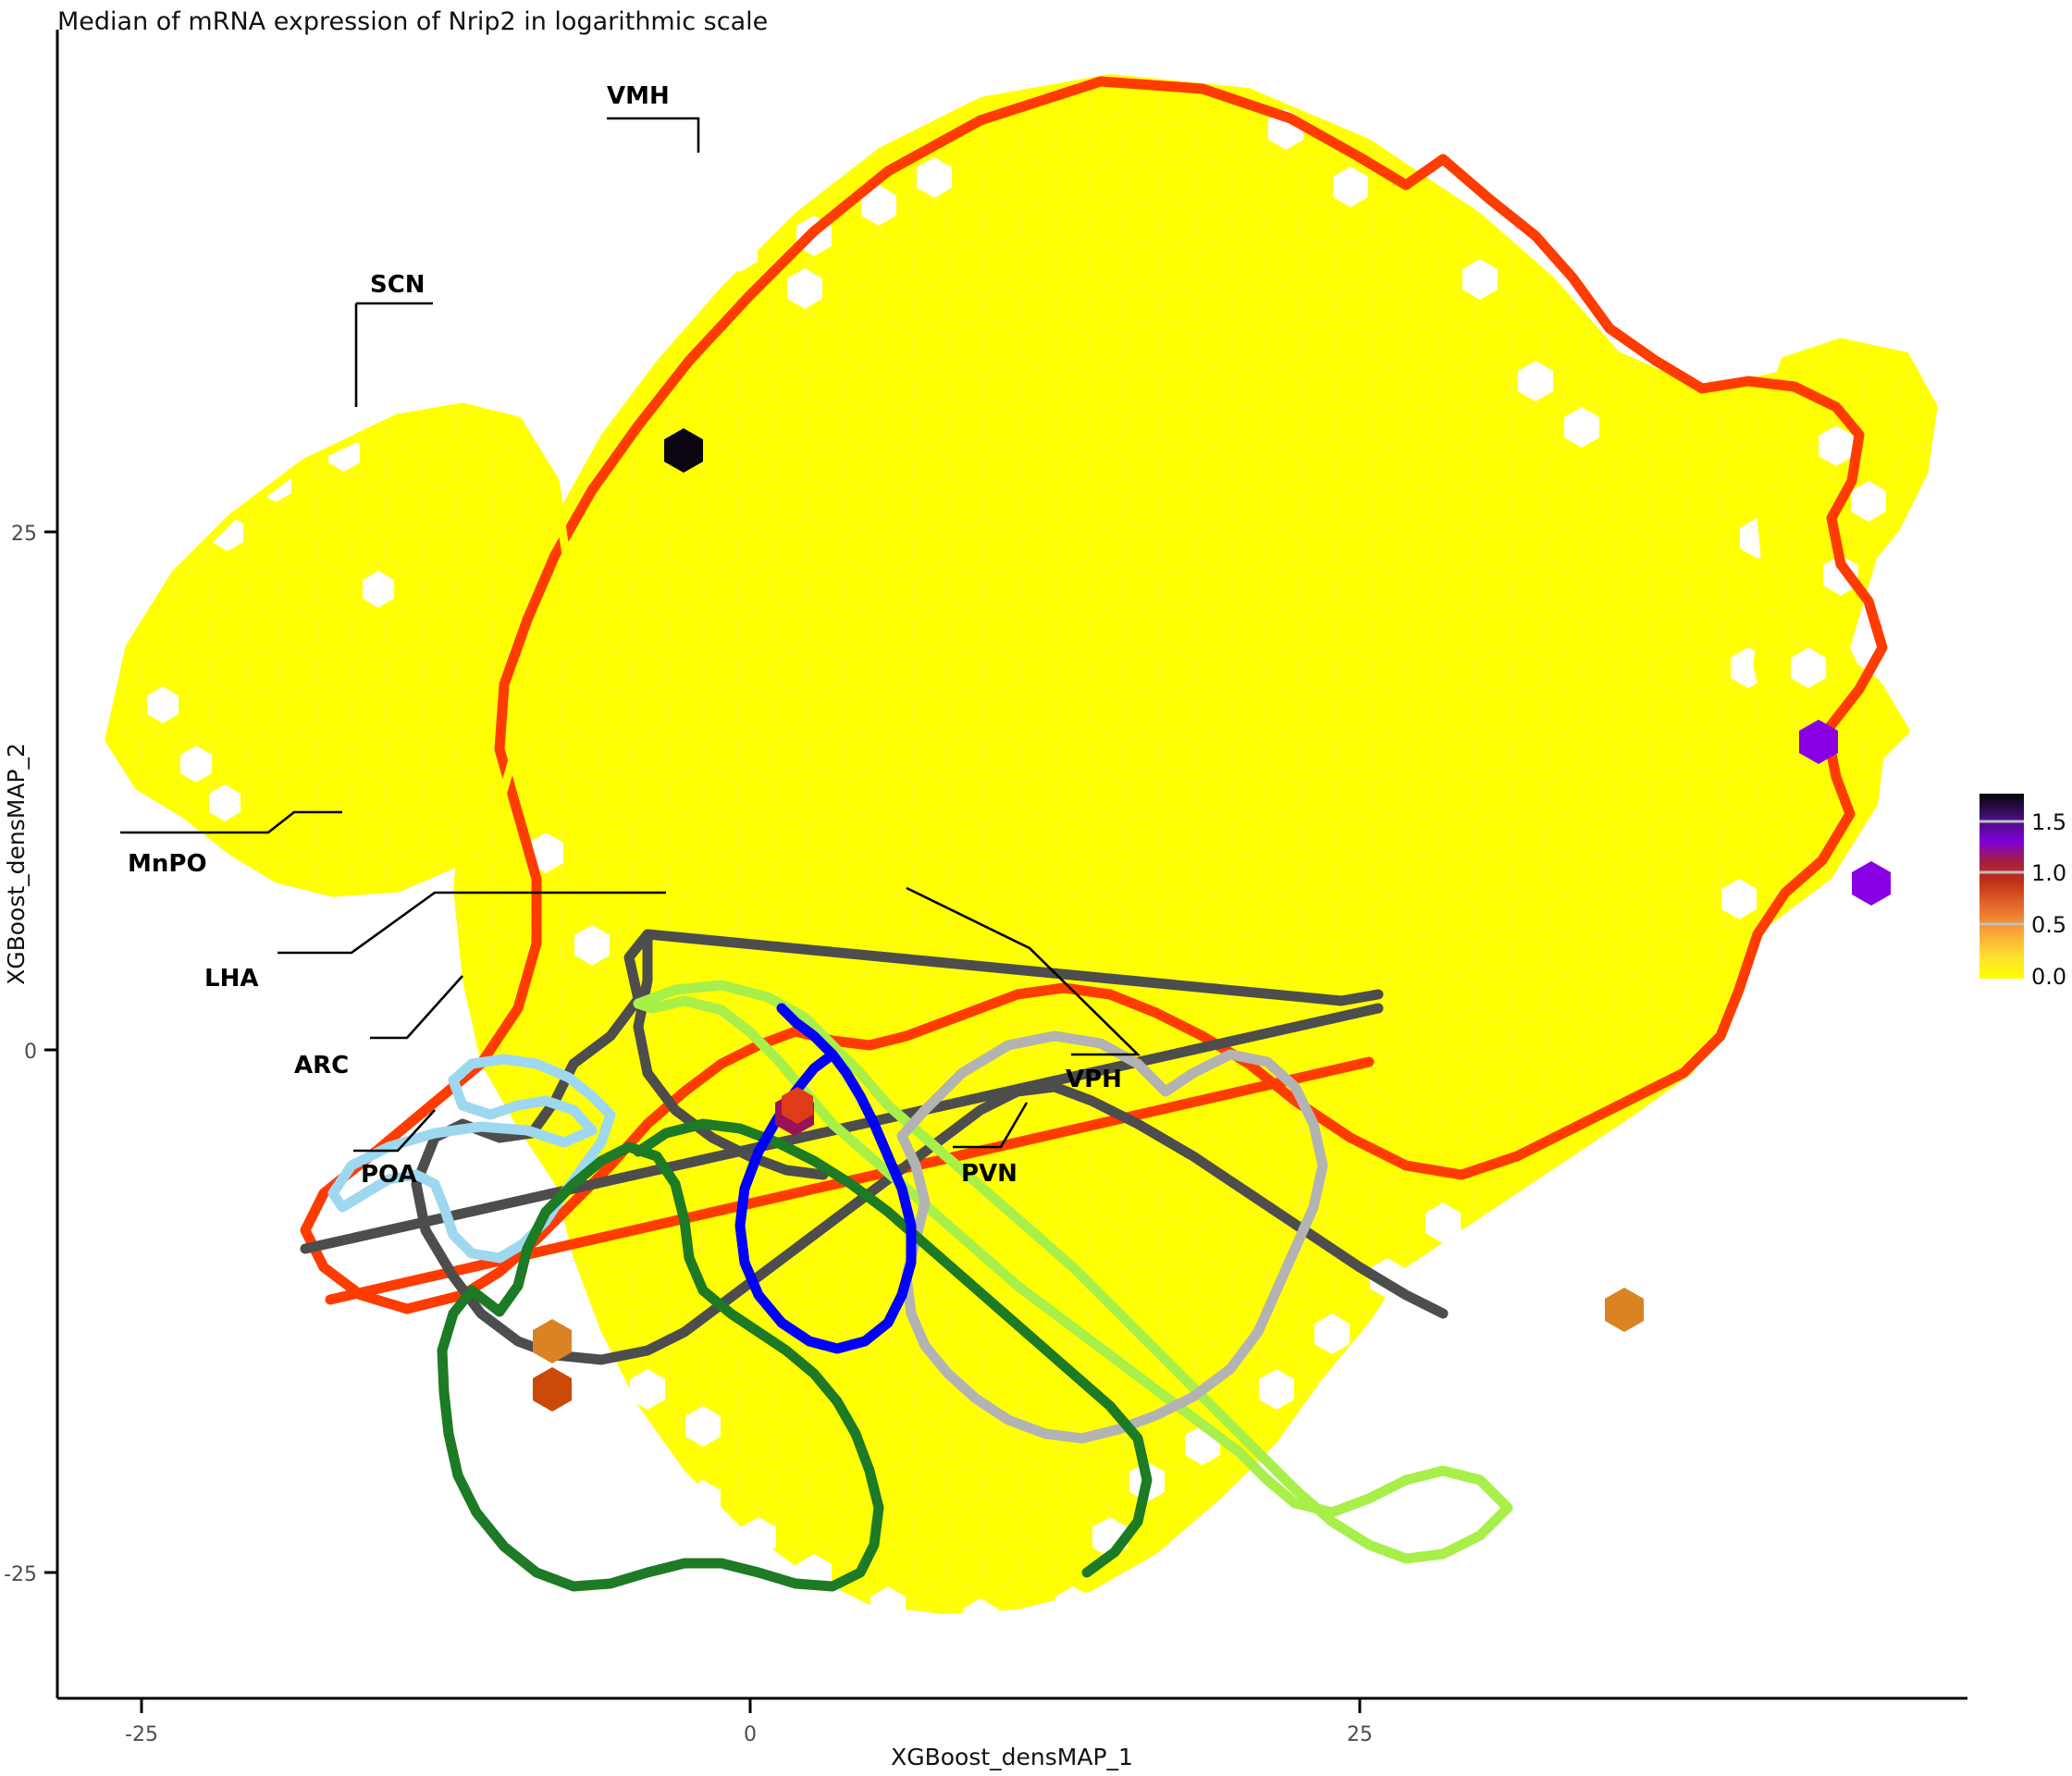 This screenshot has height=1776, width=2072. What do you see at coordinates (684, 450) in the screenshot?
I see `bin-black` at bounding box center [684, 450].